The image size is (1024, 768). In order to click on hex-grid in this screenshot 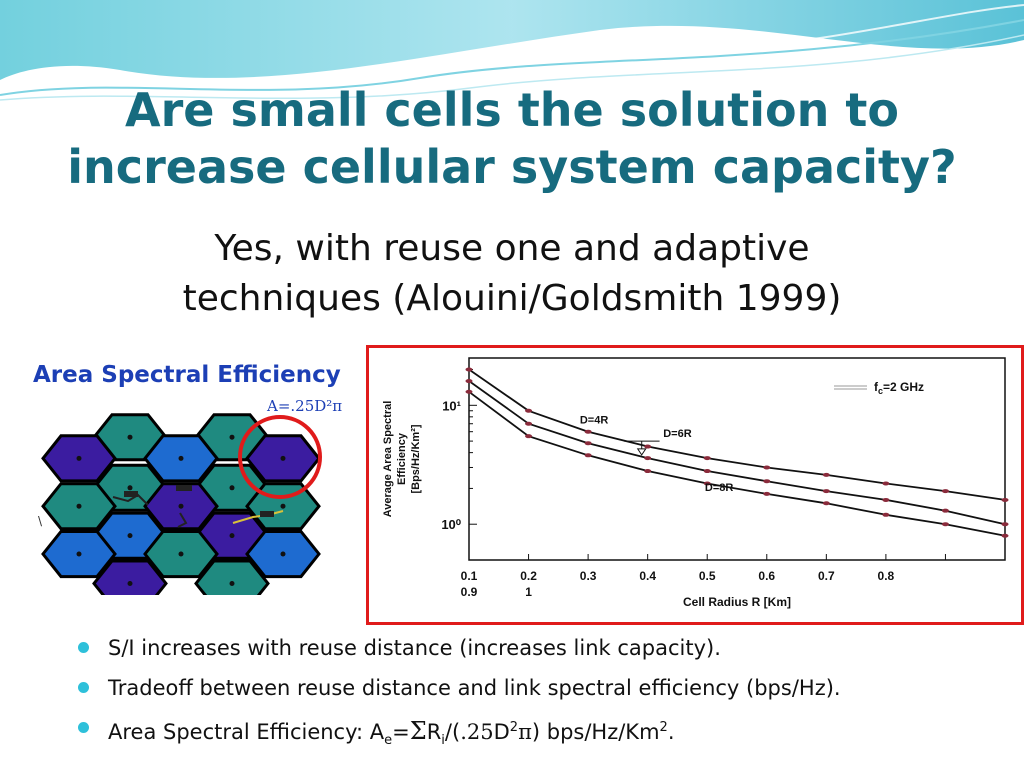, I will do `click(181, 504)`.